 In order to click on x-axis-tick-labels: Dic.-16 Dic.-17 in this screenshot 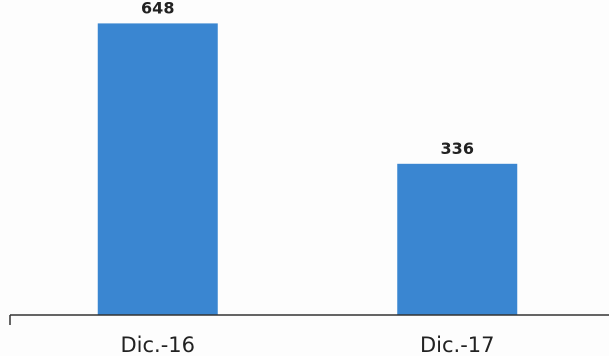, I will do `click(307, 344)`.